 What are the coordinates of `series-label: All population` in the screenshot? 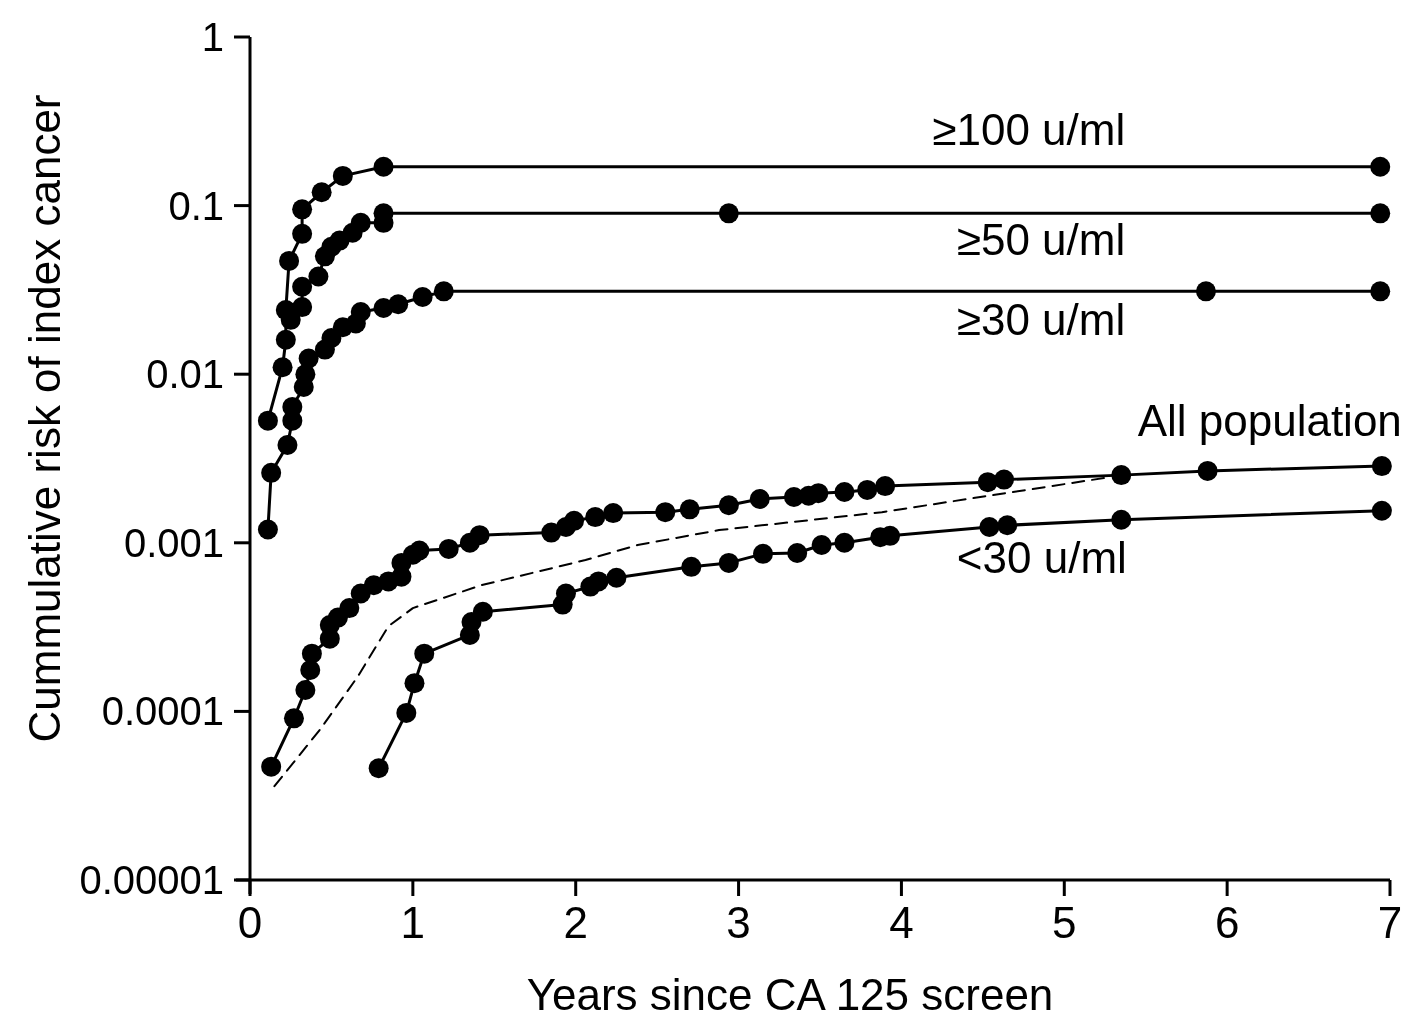 It's located at (1269, 421).